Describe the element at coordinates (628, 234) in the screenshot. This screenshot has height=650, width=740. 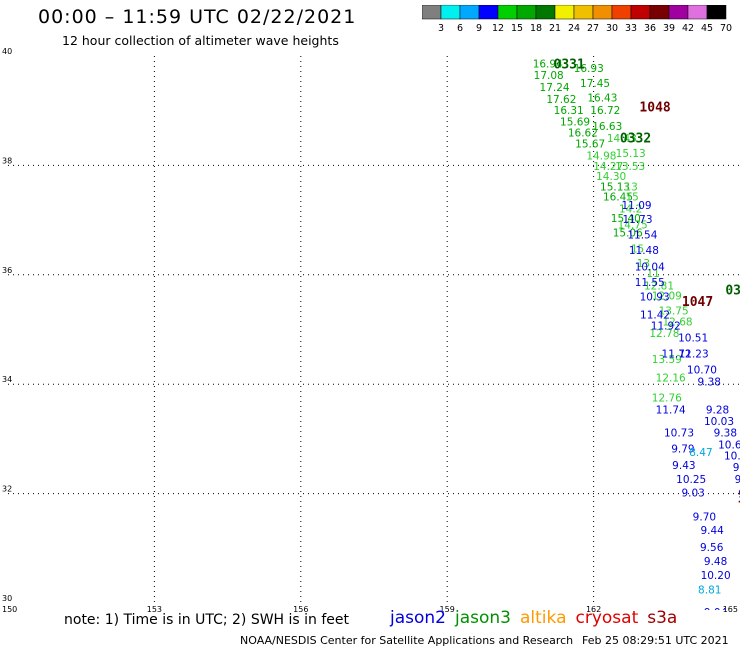
I see `jason3-swh-value: 15.06` at that location.